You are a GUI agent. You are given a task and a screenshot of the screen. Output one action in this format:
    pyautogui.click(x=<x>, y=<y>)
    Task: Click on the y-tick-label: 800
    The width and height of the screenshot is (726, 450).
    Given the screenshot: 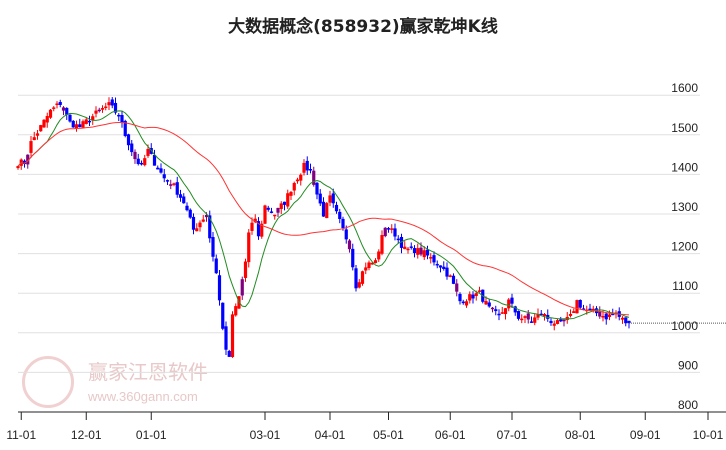 What is the action you would take?
    pyautogui.click(x=688, y=405)
    